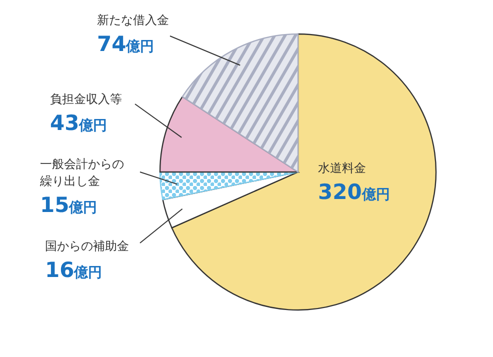  I want to click on slice-label: 負担金収入等, so click(86, 99).